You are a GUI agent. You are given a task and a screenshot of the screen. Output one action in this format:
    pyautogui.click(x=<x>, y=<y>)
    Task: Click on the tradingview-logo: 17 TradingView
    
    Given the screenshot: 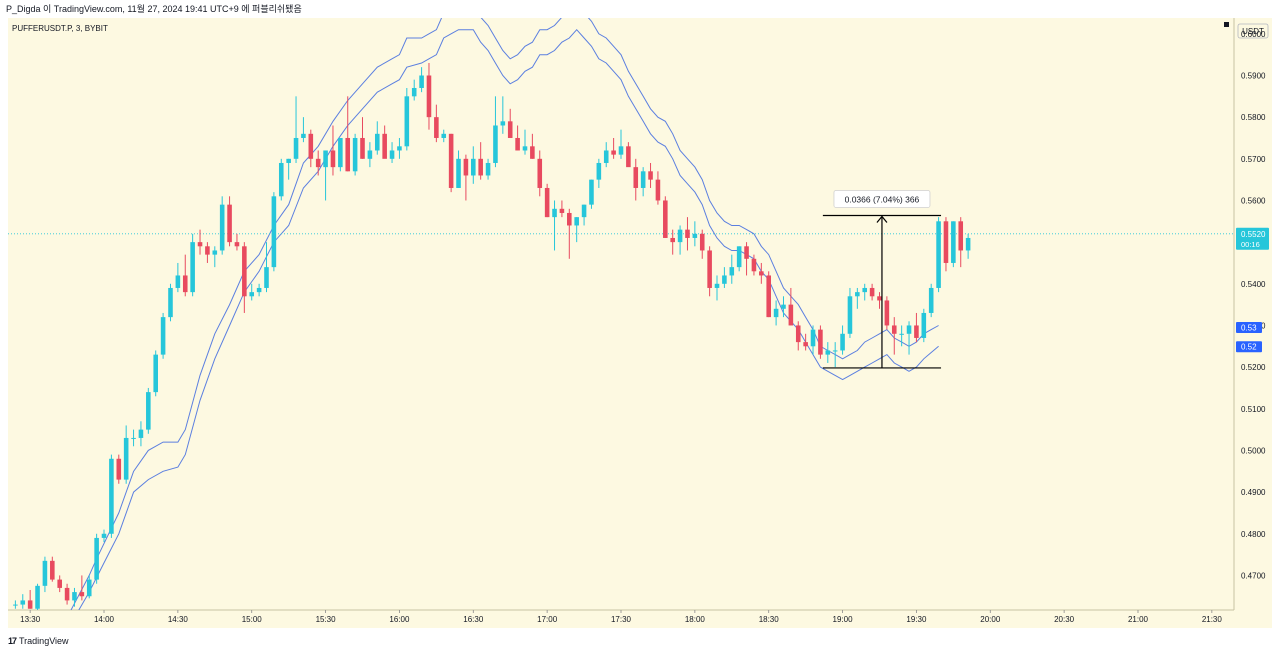 What is the action you would take?
    pyautogui.click(x=38, y=641)
    